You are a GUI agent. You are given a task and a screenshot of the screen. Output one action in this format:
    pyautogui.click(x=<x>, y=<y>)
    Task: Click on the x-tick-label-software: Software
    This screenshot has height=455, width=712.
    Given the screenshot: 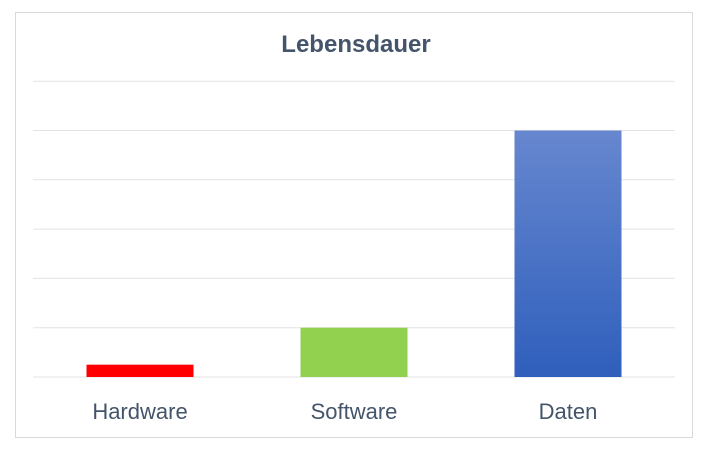 What is the action you would take?
    pyautogui.click(x=354, y=411)
    